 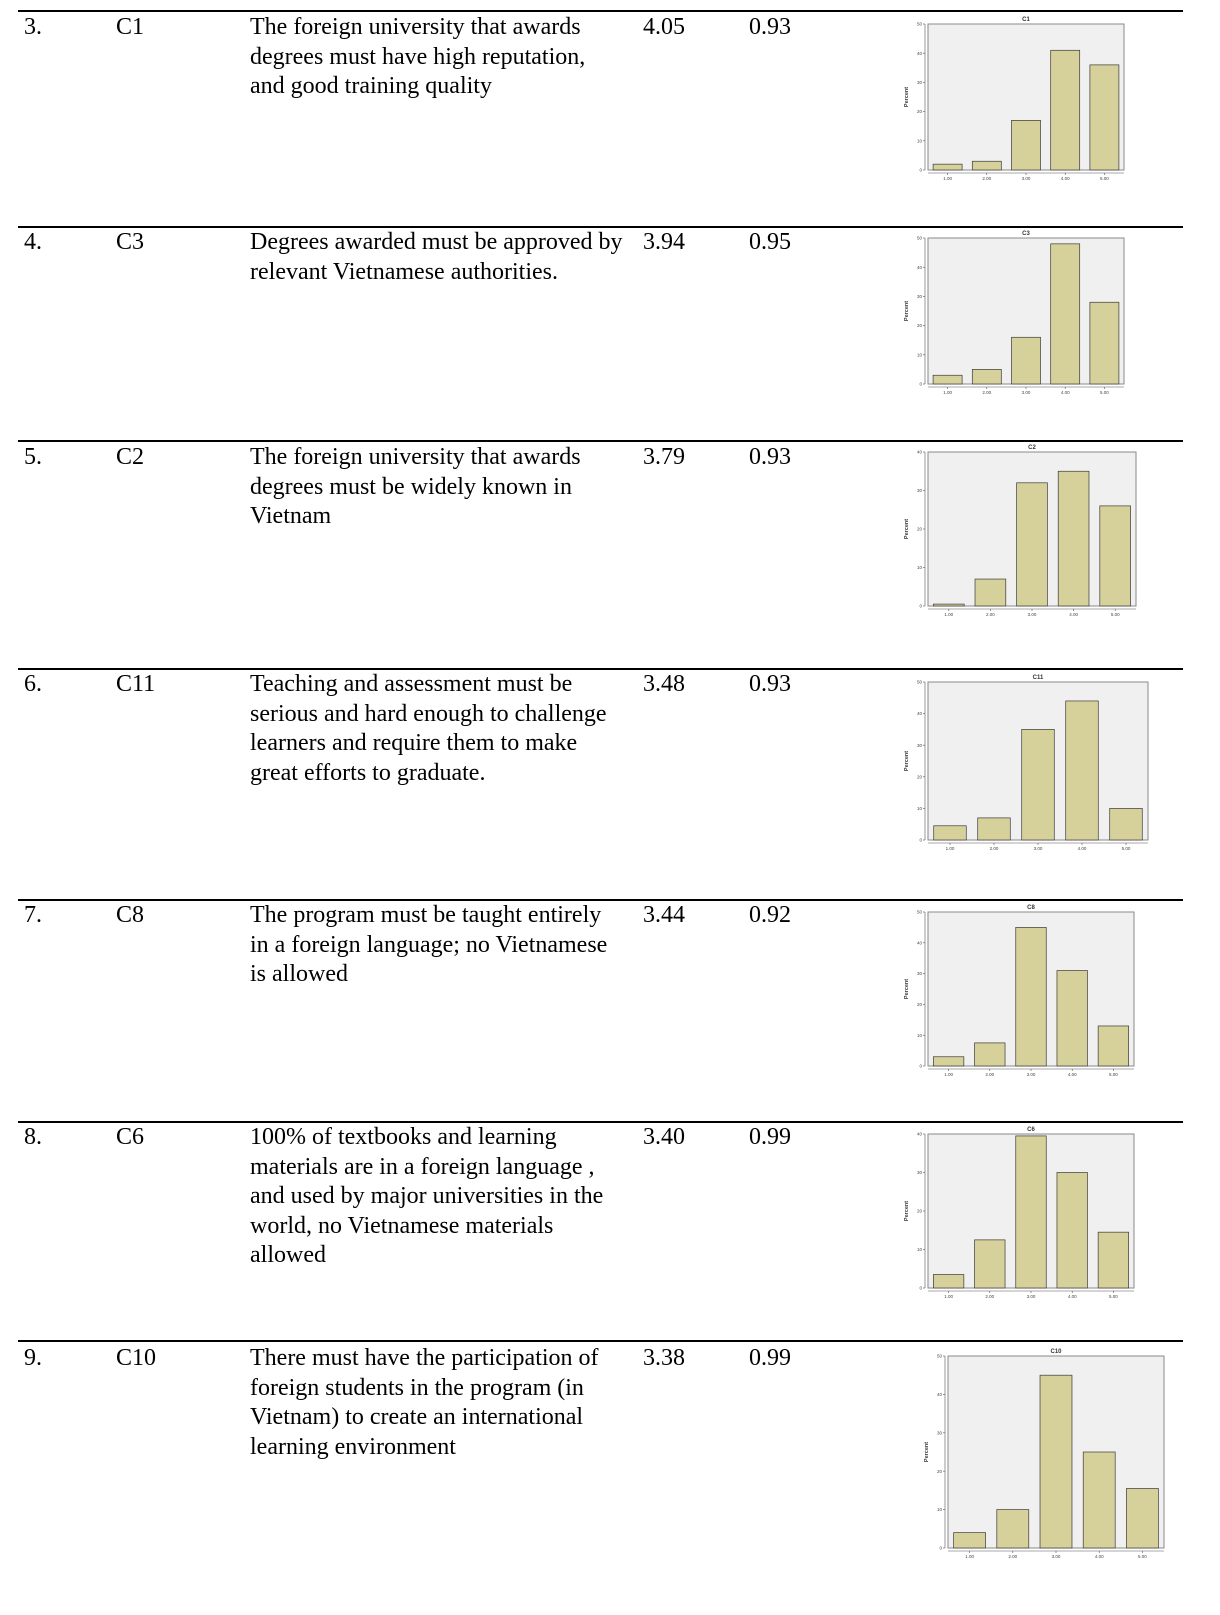 I want to click on histogram-chart: C6 0 10 20 30 40 Percent 1.00 2.00 3.00 4.00 5.00, so click(x=1019, y=1214).